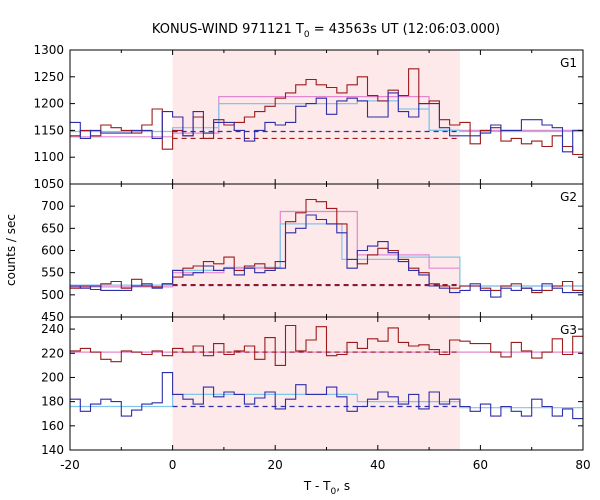 The width and height of the screenshot is (600, 500). Describe the element at coordinates (48, 130) in the screenshot. I see `y-tick-label: 1150` at that location.